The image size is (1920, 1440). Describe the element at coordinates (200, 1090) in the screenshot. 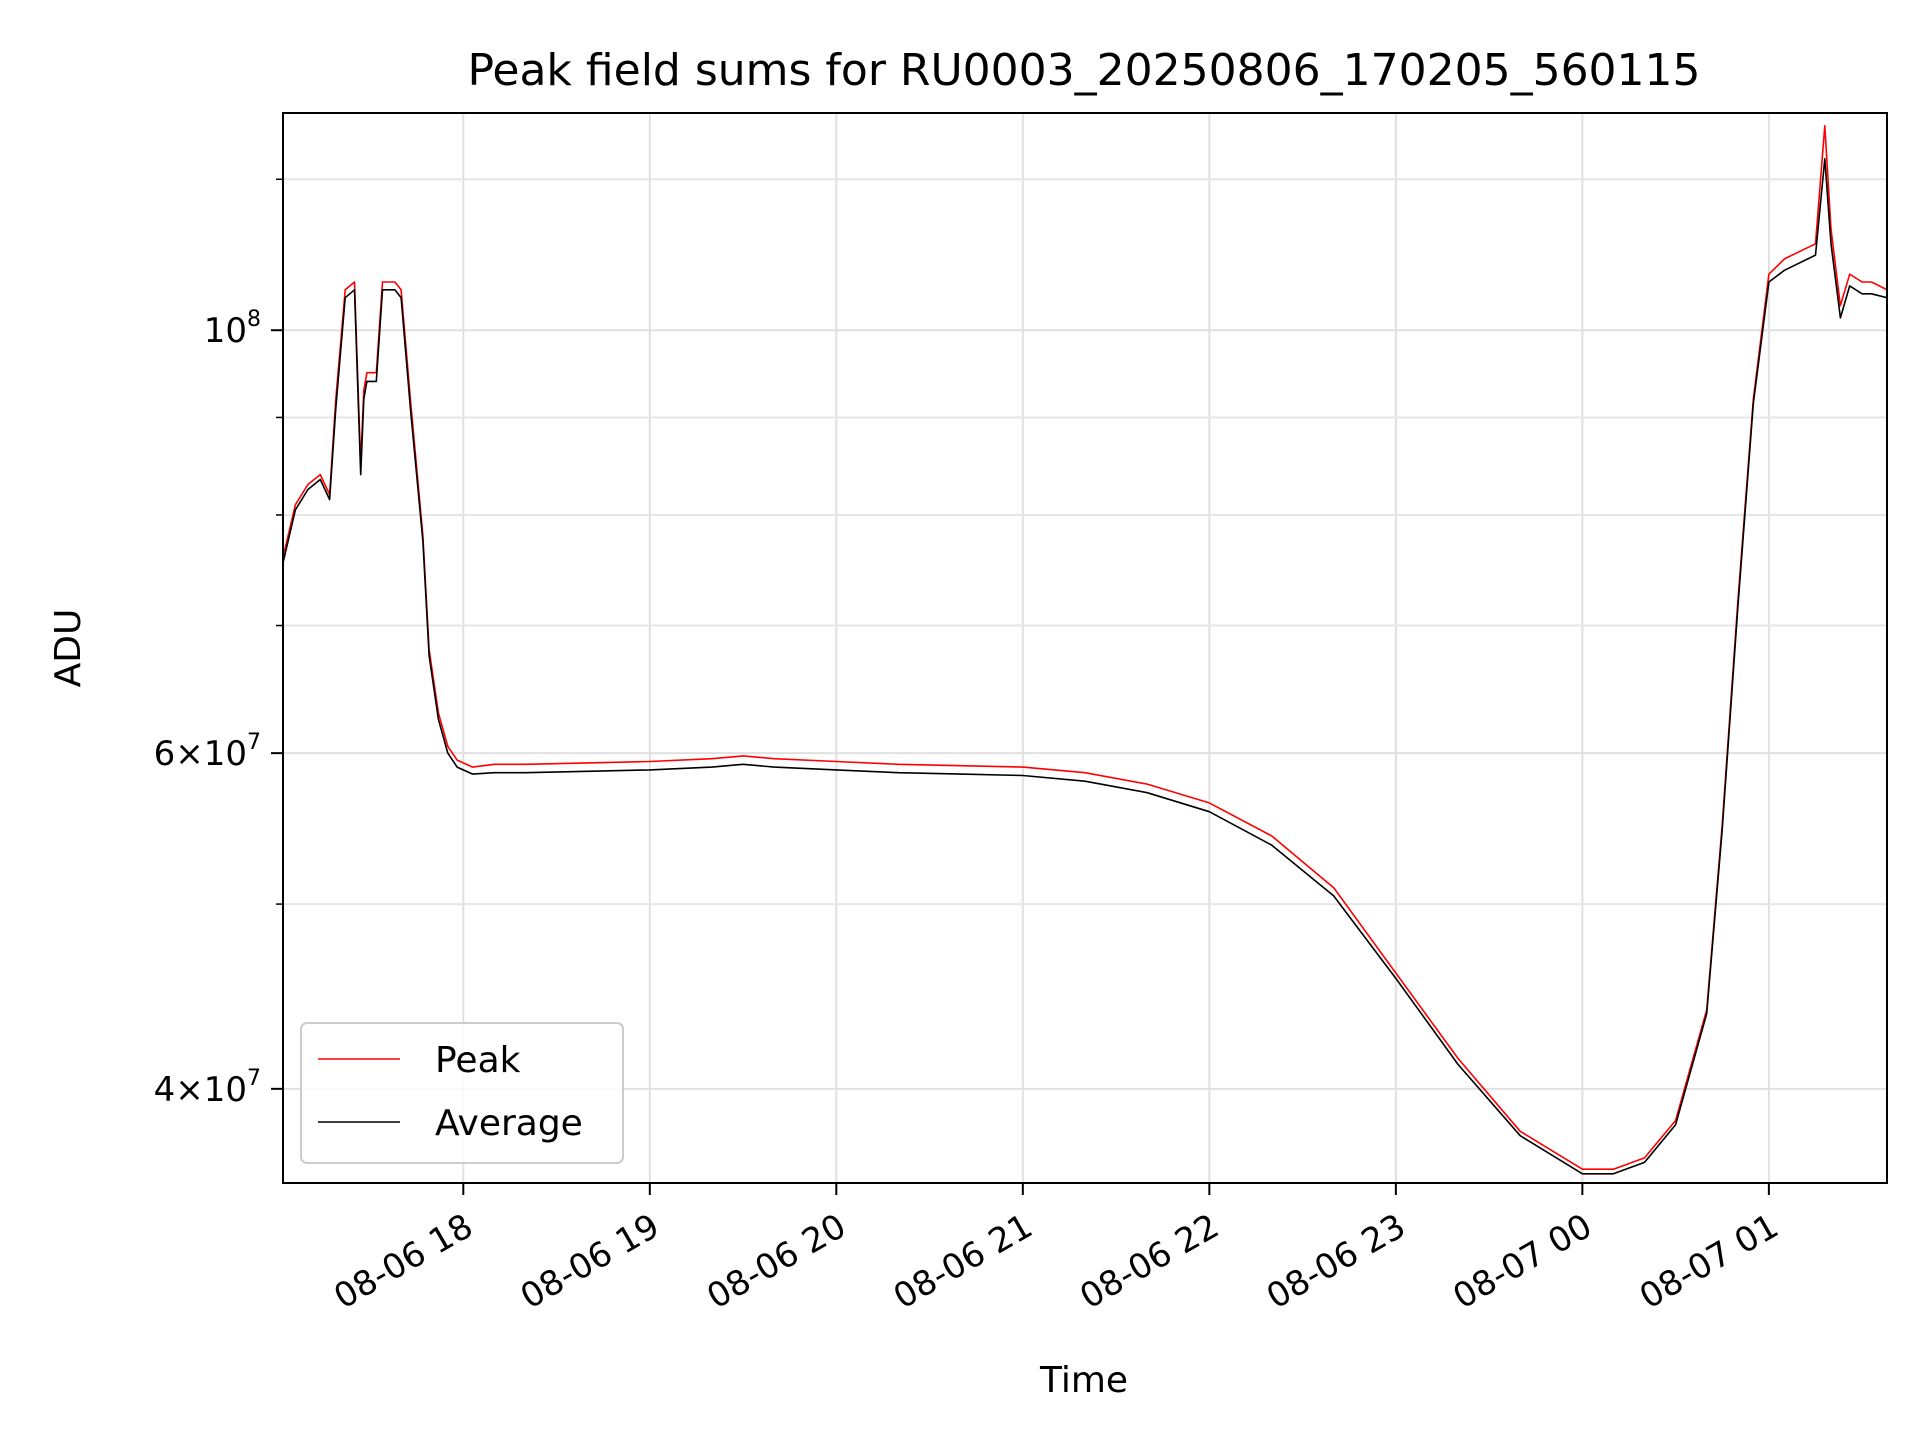

I see `y-tick-mantissa: 4×10` at that location.